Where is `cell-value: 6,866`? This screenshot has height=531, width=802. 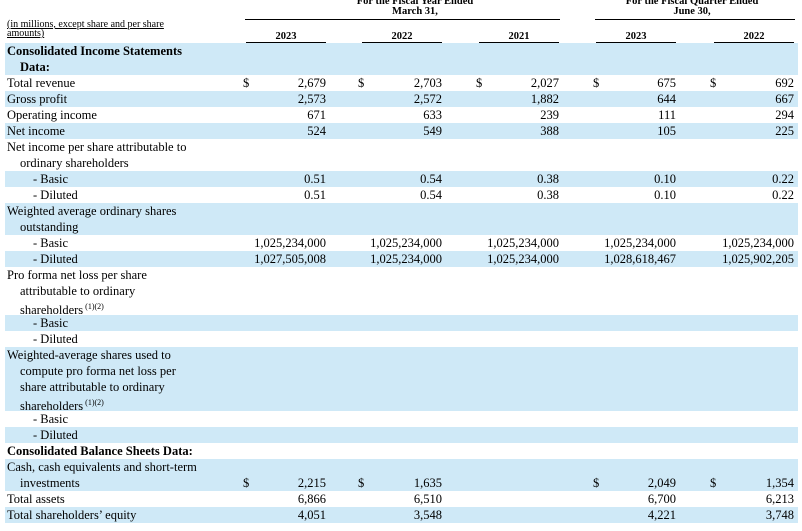
cell-value: 6,866 is located at coordinates (311, 499).